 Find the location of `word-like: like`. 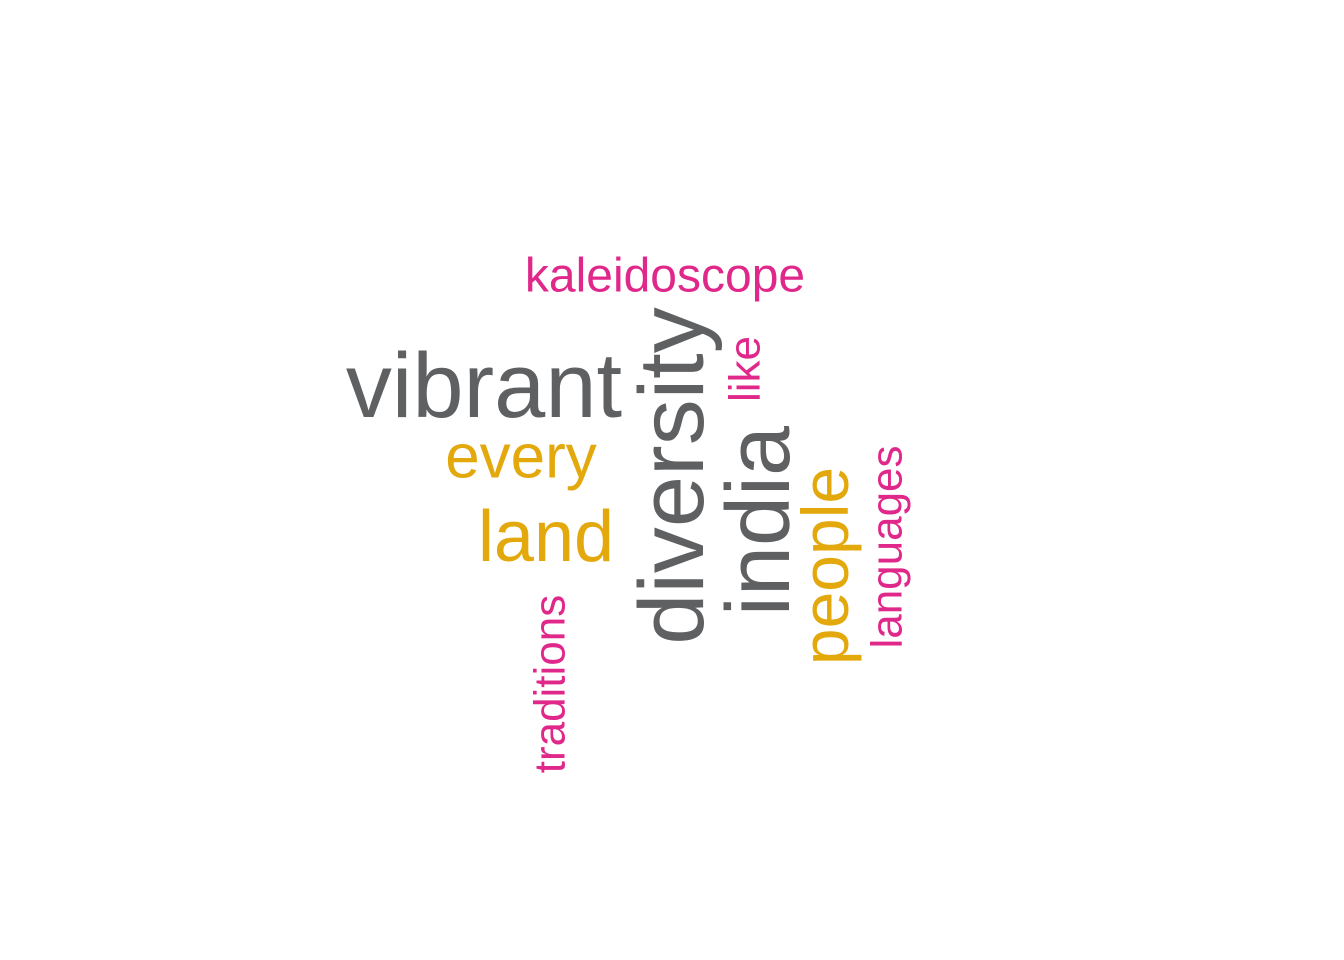

word-like: like is located at coordinates (745, 369).